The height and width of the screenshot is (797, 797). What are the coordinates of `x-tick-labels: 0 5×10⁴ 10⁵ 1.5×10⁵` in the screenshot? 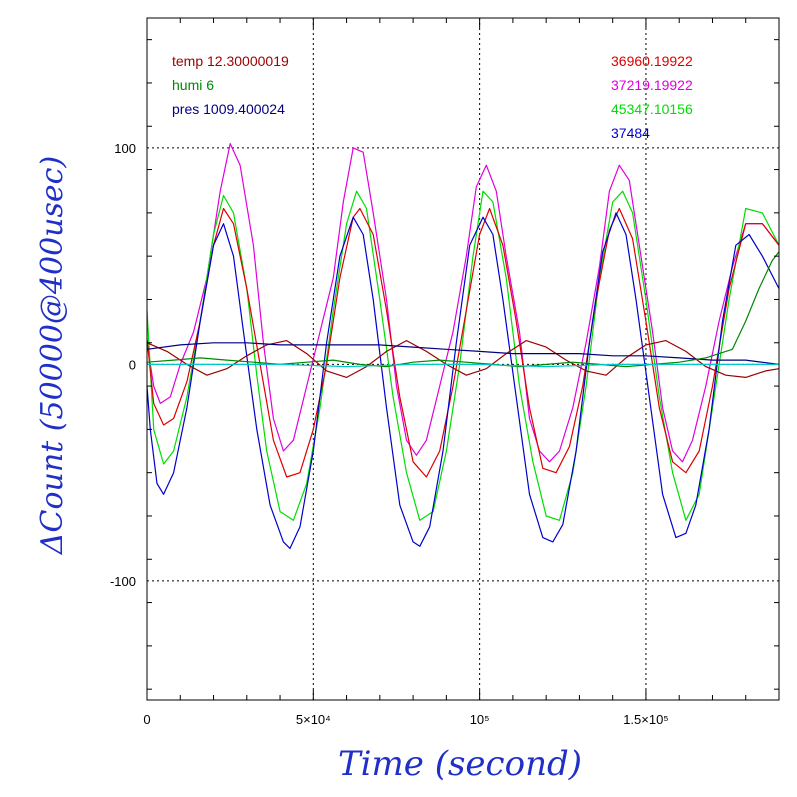 It's located at (405, 719).